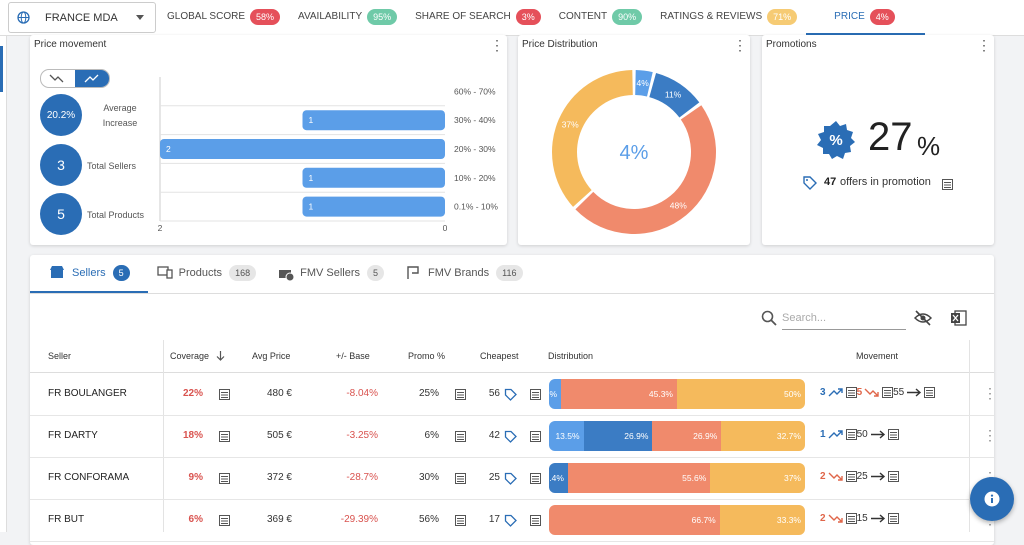  Describe the element at coordinates (494, 477) in the screenshot. I see `cheapest: 25` at that location.